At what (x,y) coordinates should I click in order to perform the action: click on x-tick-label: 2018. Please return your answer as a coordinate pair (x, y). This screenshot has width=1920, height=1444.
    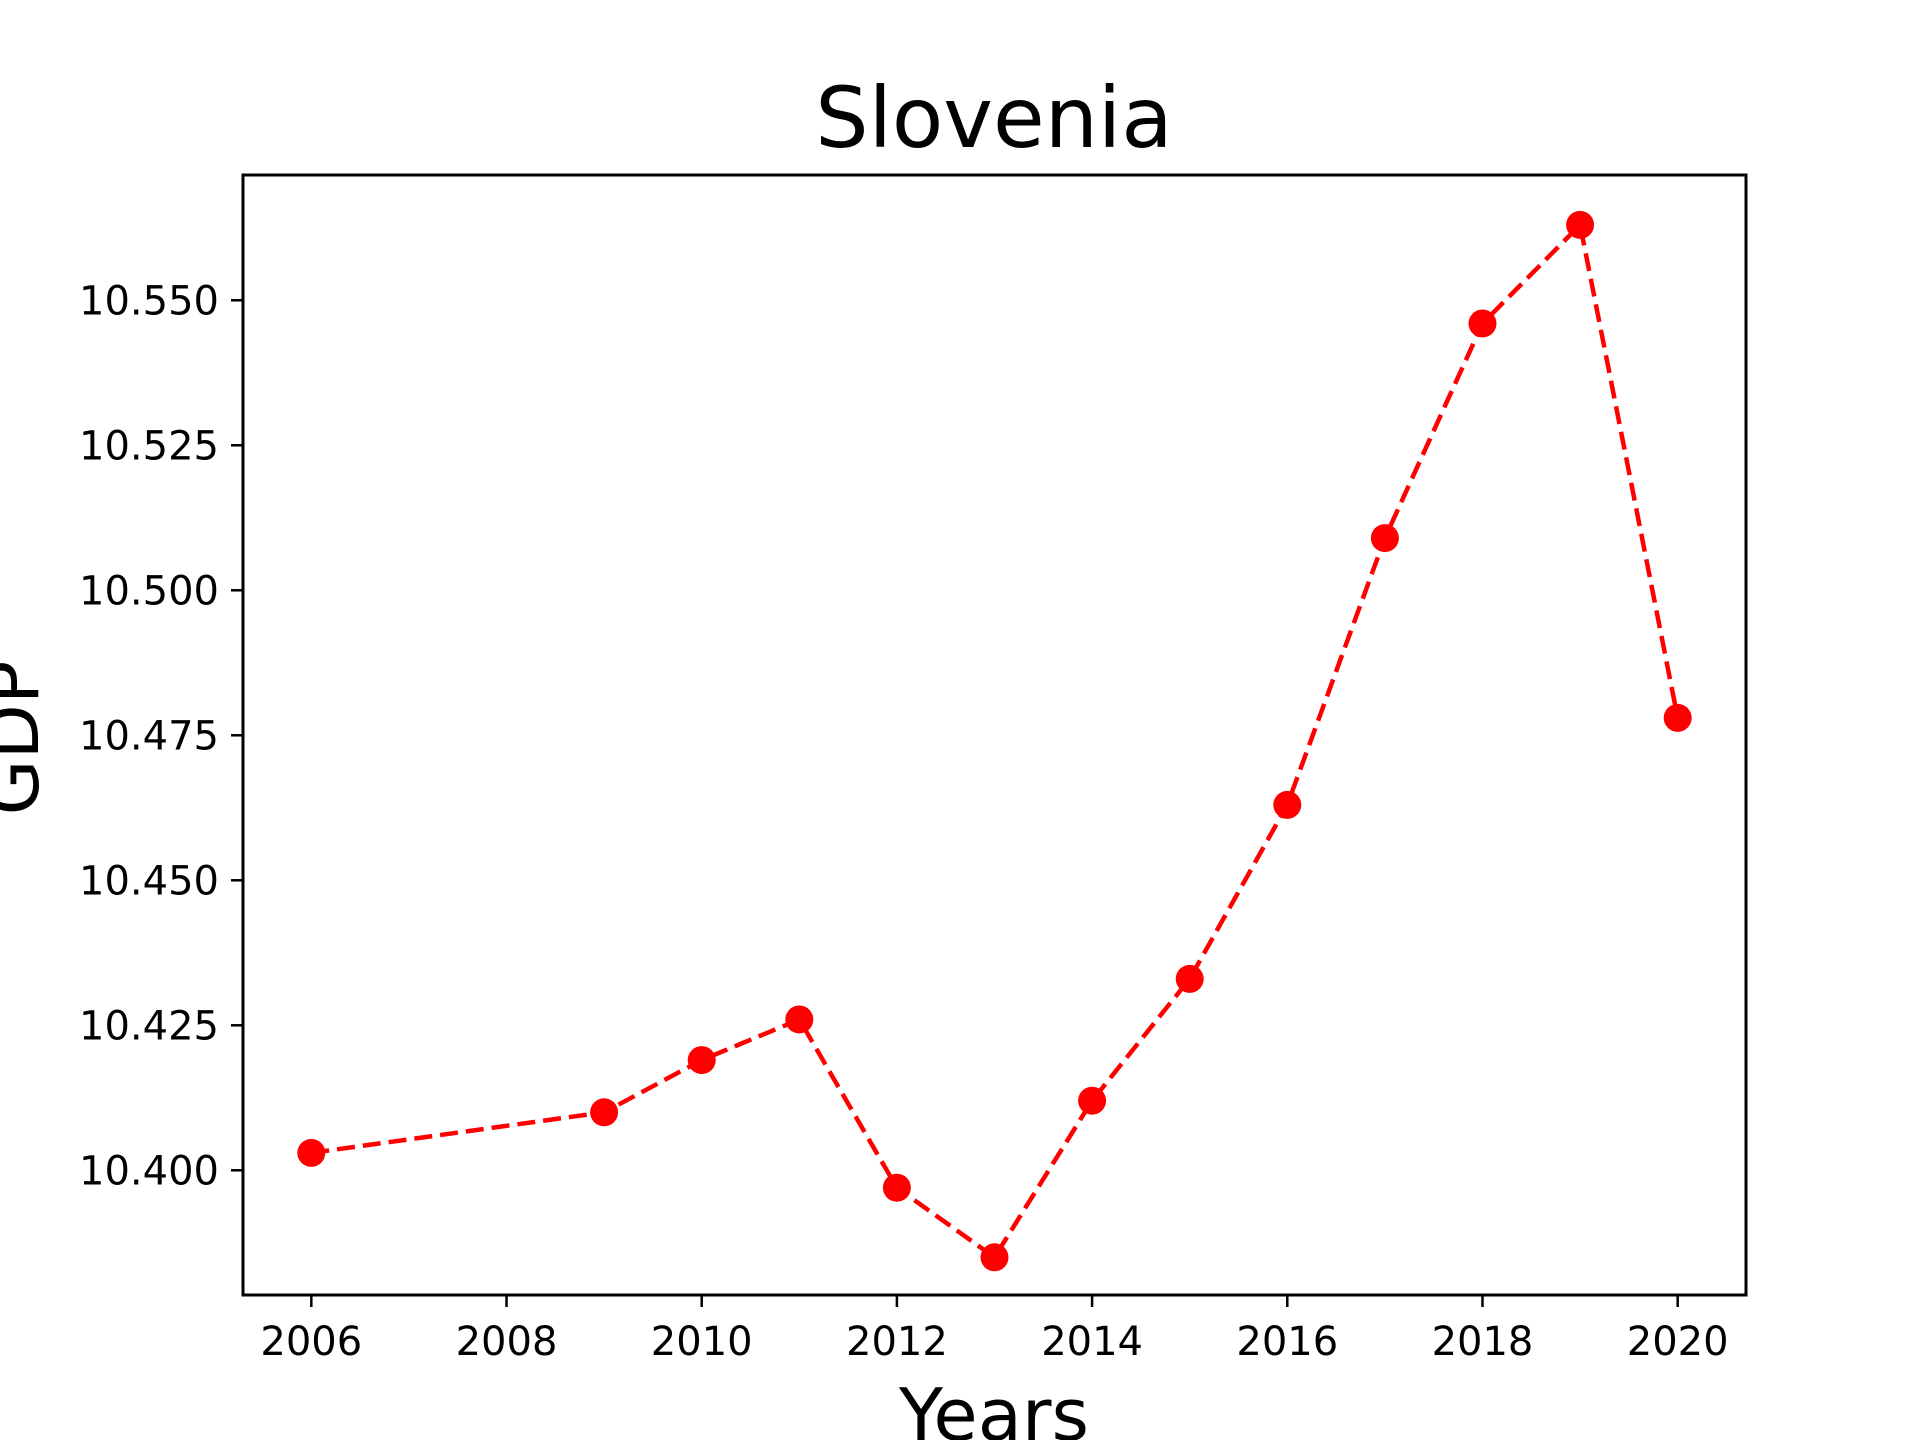
    Looking at the image, I should click on (1483, 1342).